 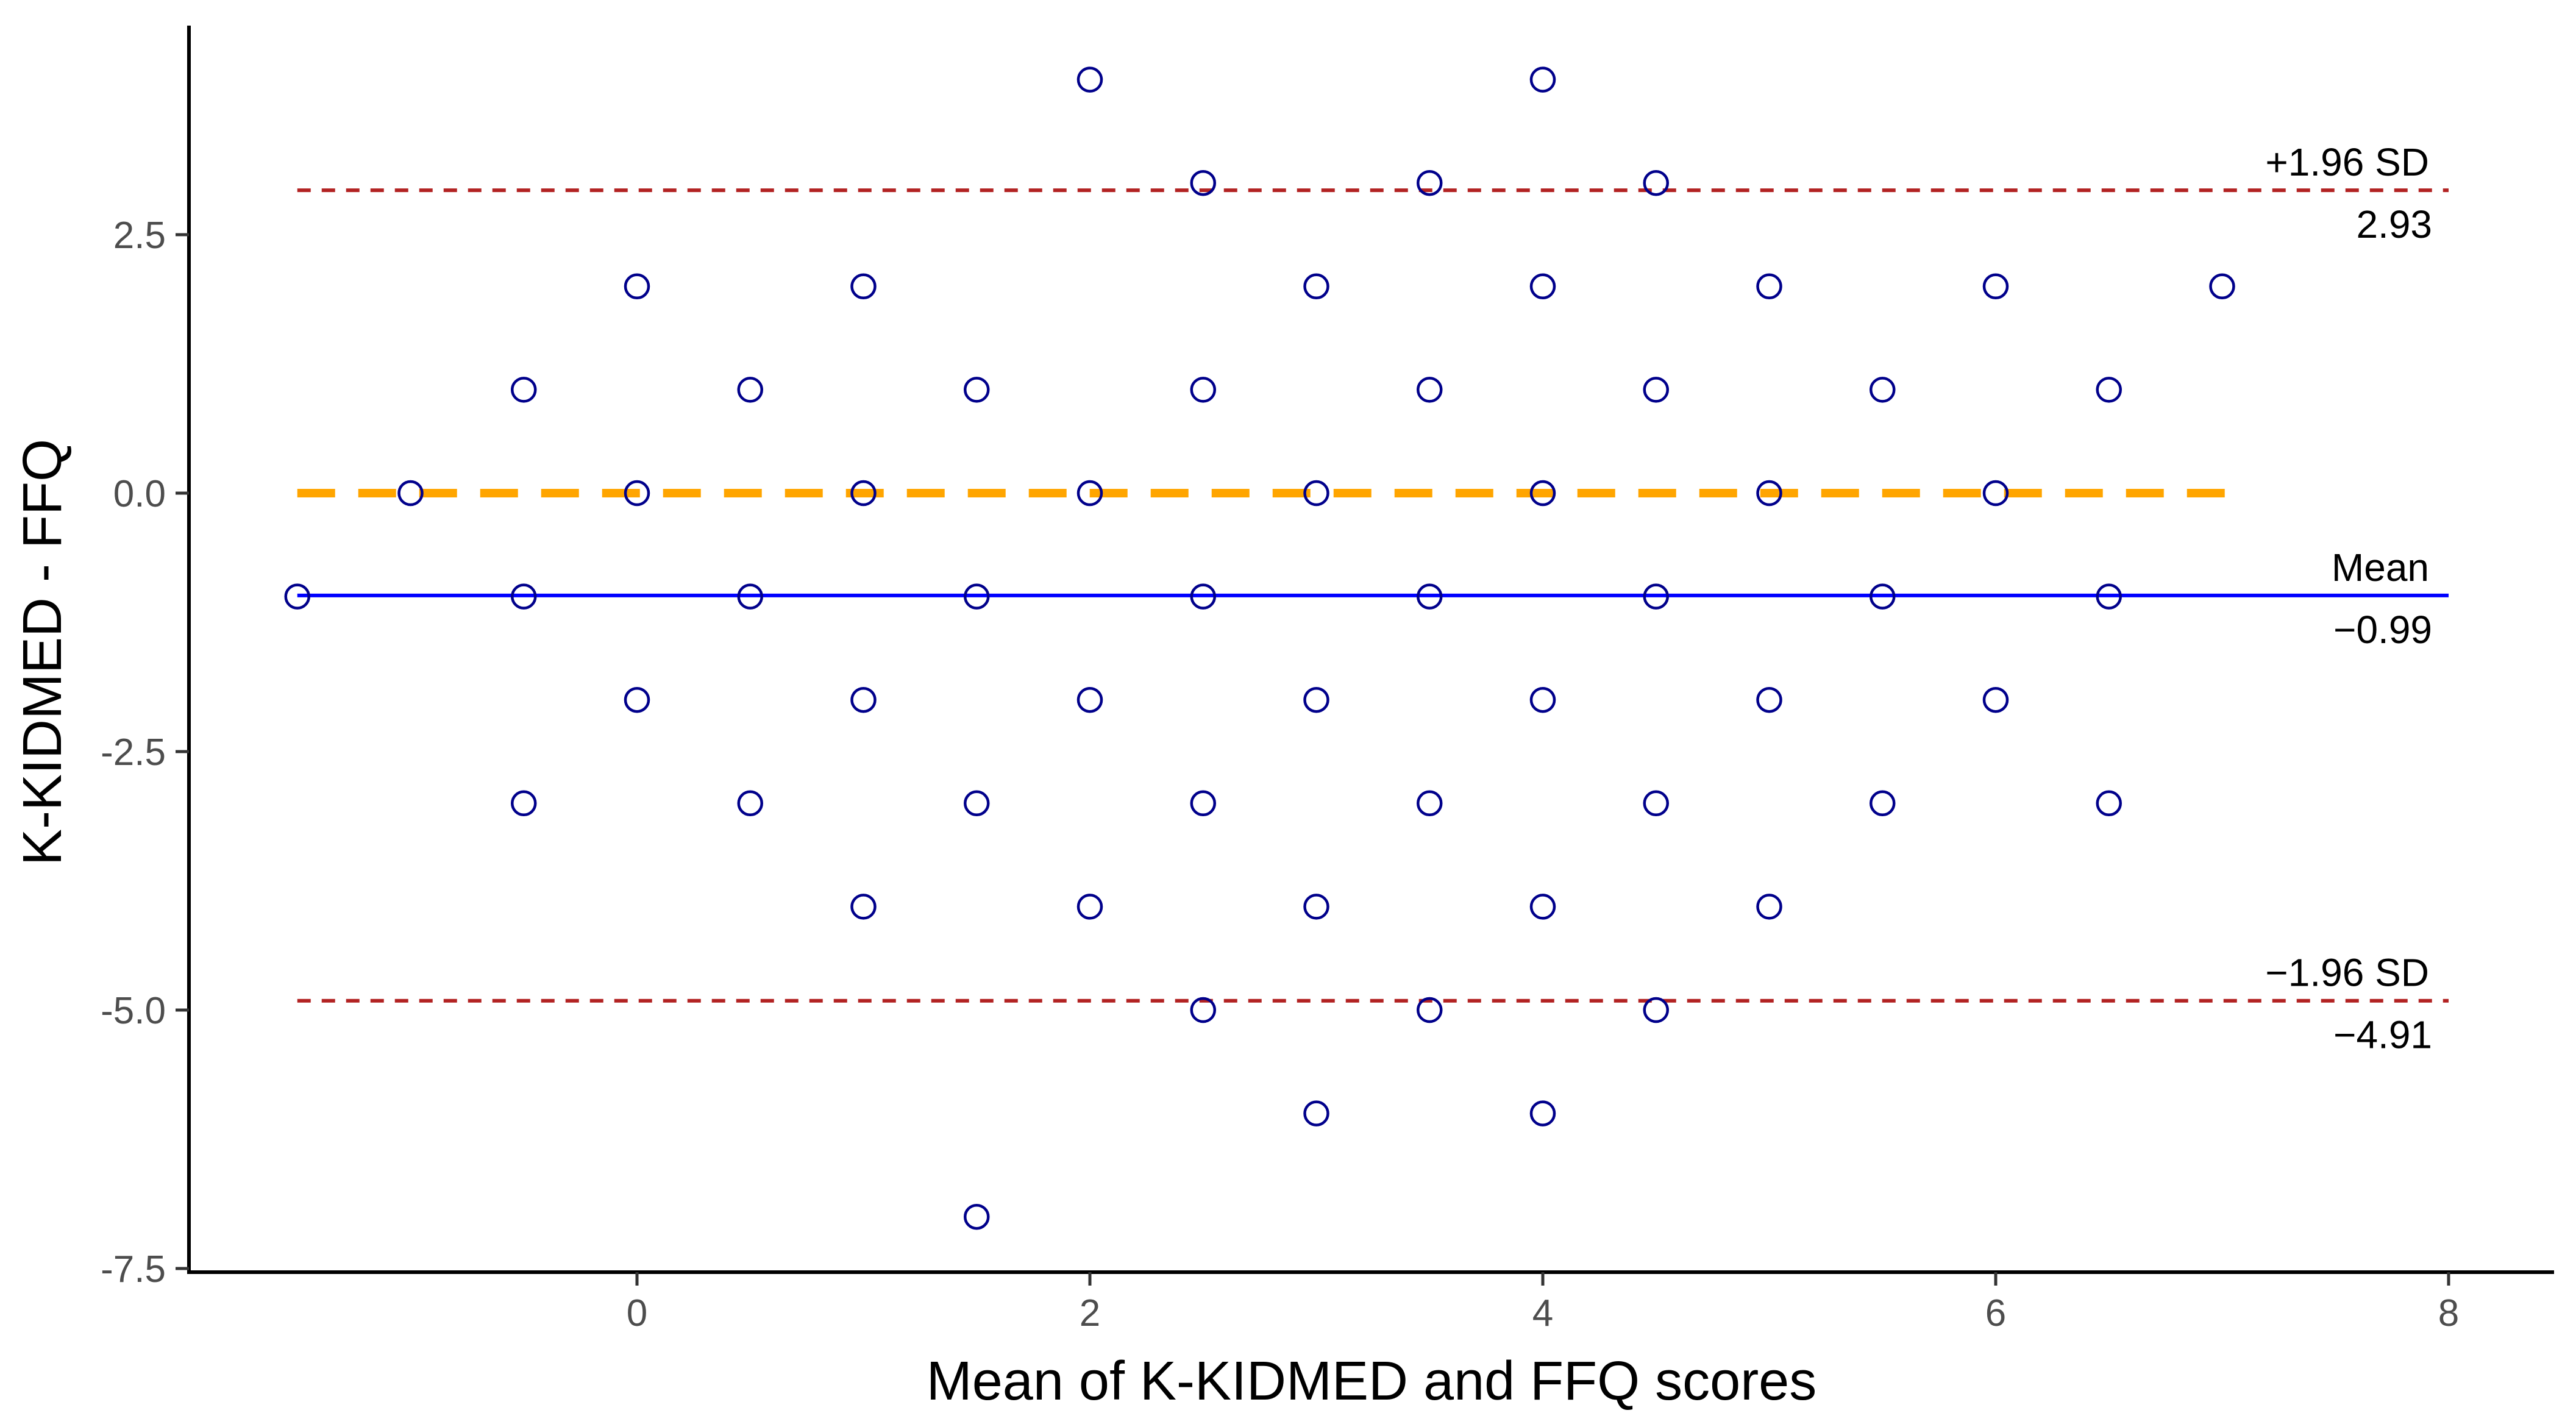 I want to click on y-tick-label: 2.5, so click(x=139, y=236).